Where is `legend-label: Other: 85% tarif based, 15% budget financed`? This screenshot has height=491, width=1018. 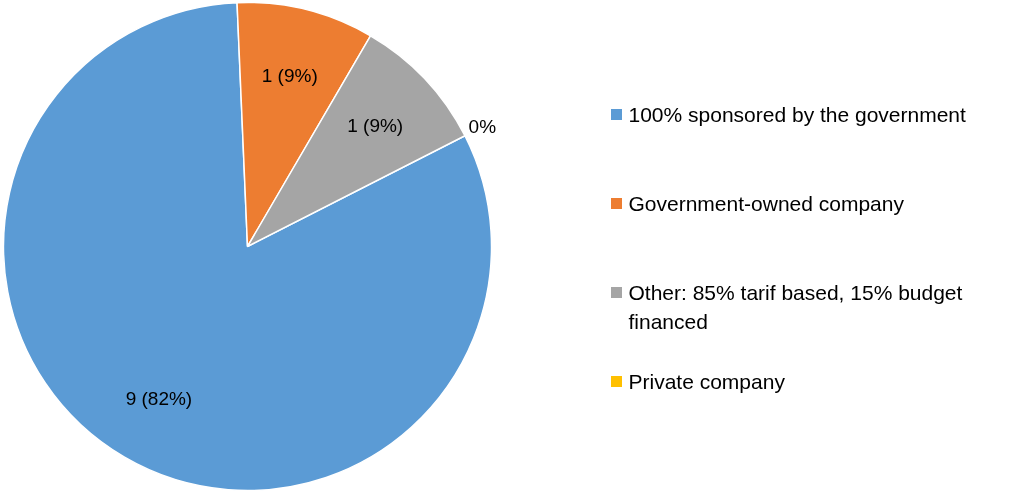
legend-label: Other: 85% tarif based, 15% budget financed is located at coordinates (795, 307).